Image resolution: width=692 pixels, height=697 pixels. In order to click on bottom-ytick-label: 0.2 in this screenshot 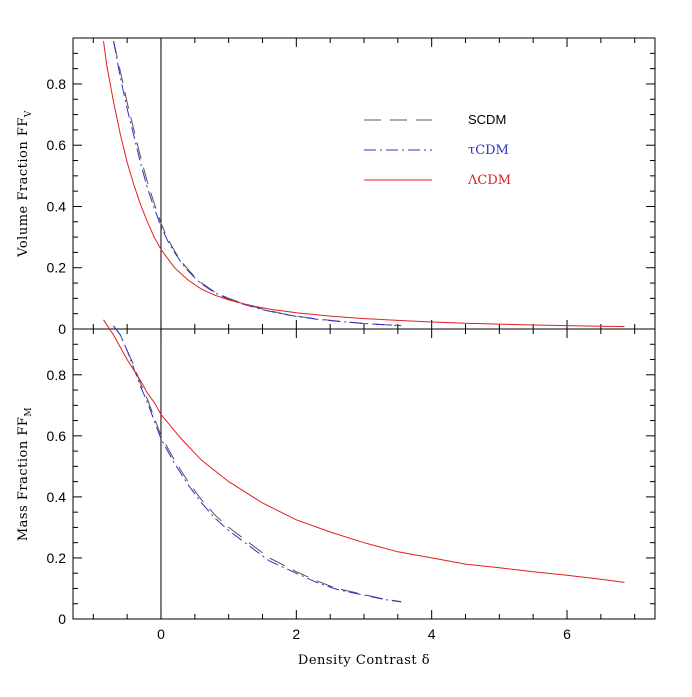, I will do `click(57, 558)`.